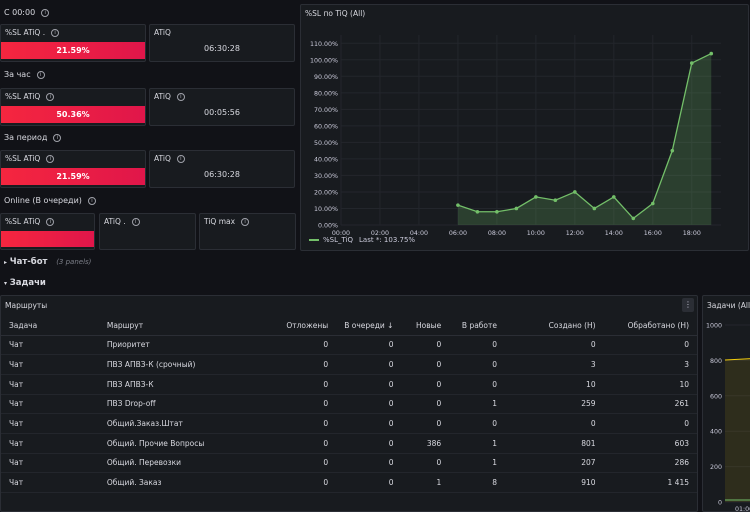 Image resolution: width=750 pixels, height=512 pixels. What do you see at coordinates (222, 48) in the screenshot?
I see `atiq-value: 06:30:28` at bounding box center [222, 48].